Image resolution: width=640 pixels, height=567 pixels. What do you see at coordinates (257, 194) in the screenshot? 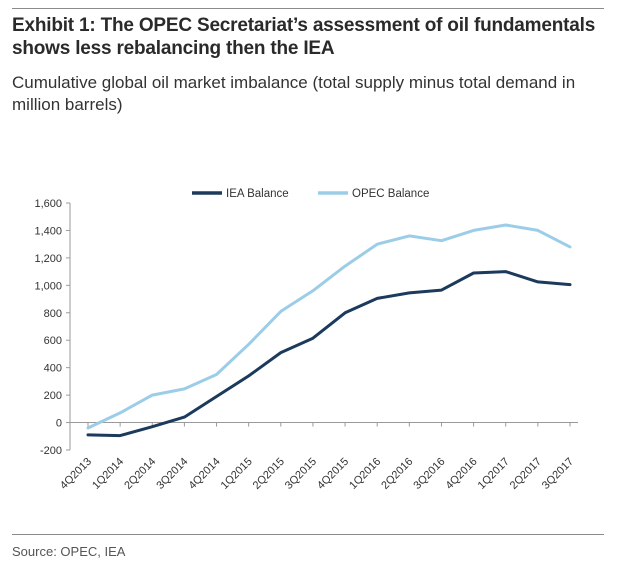
I see `legend-item-iea-label: IEA Balance` at bounding box center [257, 194].